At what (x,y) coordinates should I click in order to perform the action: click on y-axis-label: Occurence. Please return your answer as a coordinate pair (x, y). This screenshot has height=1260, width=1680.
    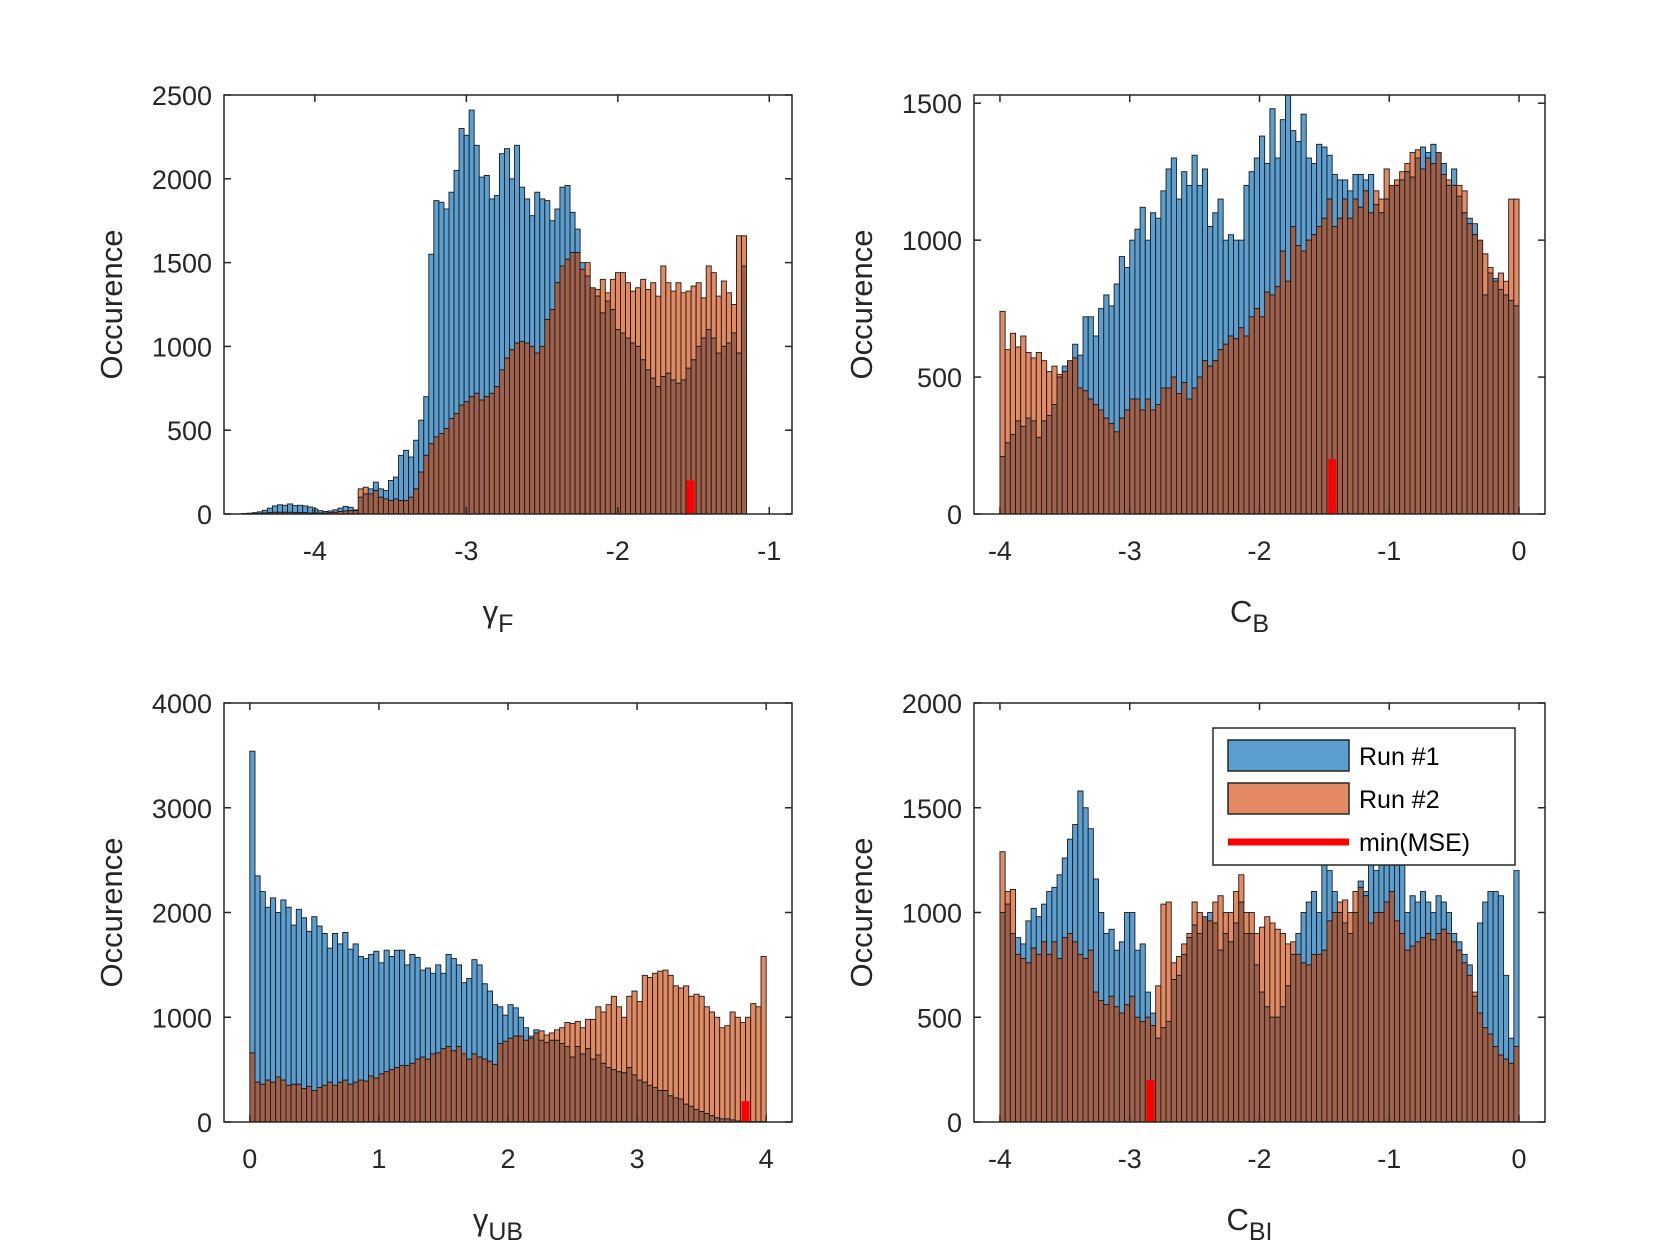
    Looking at the image, I should click on (861, 913).